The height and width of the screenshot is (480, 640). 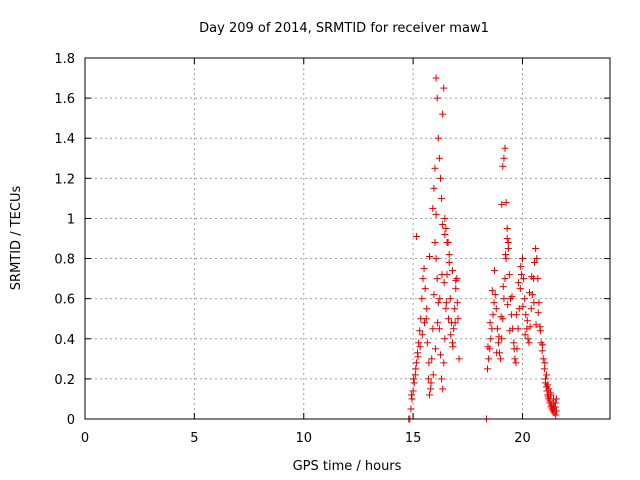 I want to click on y-tick-label: 1, so click(x=71, y=219).